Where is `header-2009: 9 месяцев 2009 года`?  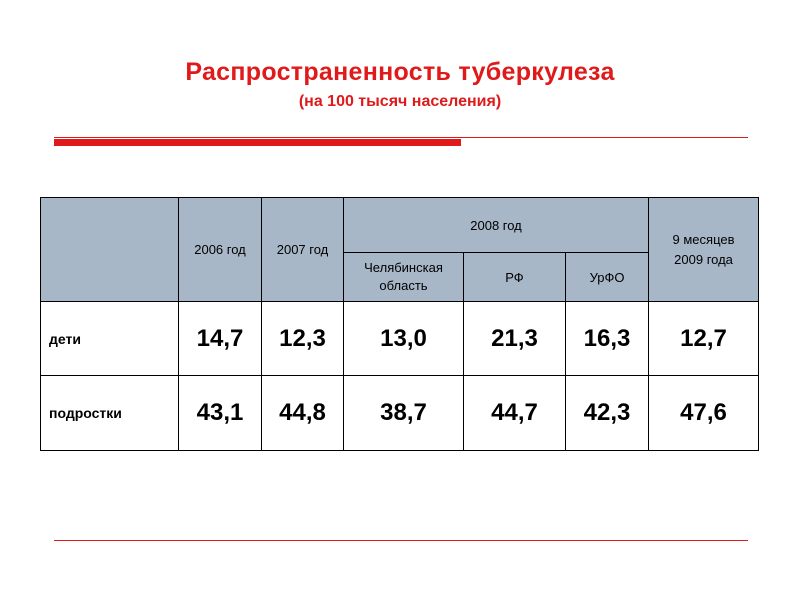
header-2009: 9 месяцев 2009 года is located at coordinates (704, 249).